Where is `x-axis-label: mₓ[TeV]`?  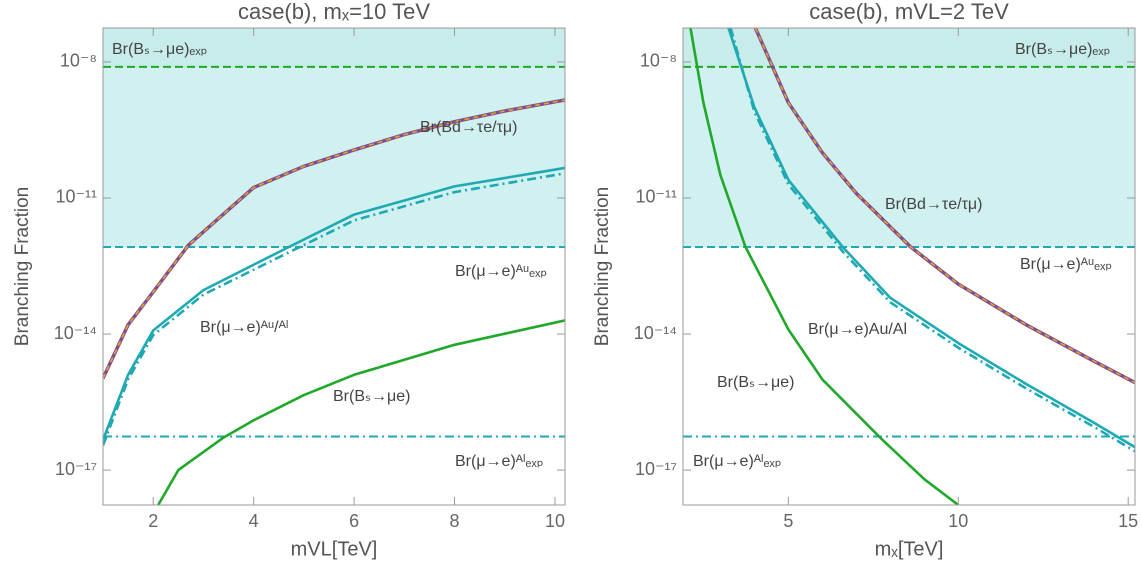
x-axis-label: mₓ[TeV] is located at coordinates (909, 549).